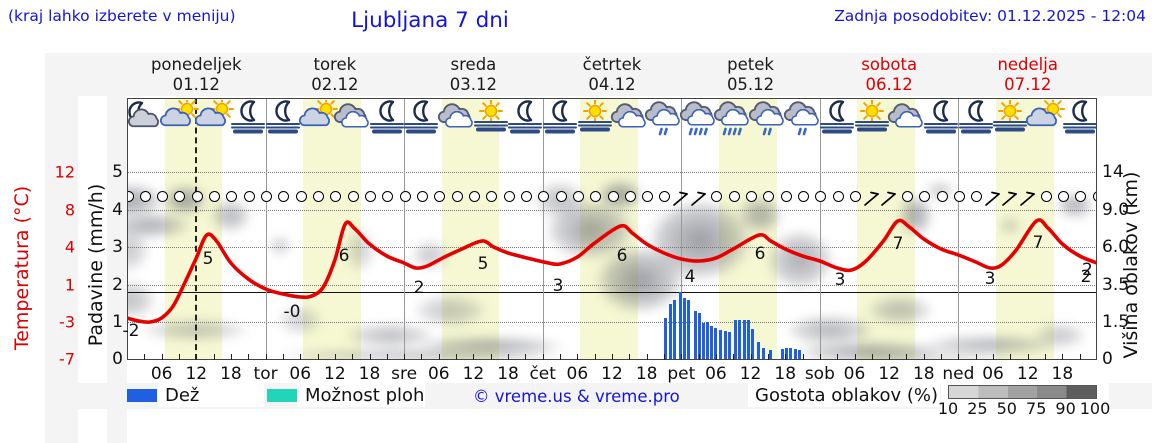 The height and width of the screenshot is (443, 1152). I want to click on weather-icon-moon-cloud, so click(145, 118).